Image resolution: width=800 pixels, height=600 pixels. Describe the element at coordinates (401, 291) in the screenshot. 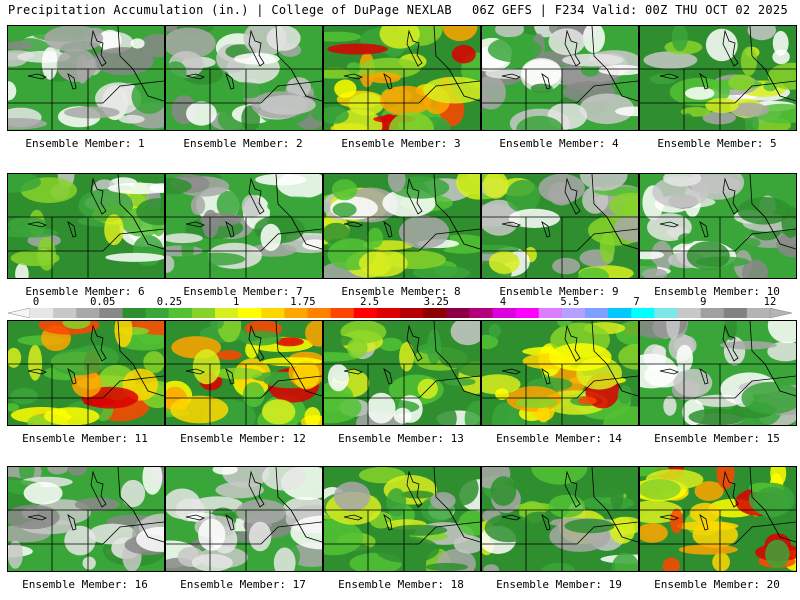

I see `ensemble-member-label: Ensemble Member: 8` at that location.